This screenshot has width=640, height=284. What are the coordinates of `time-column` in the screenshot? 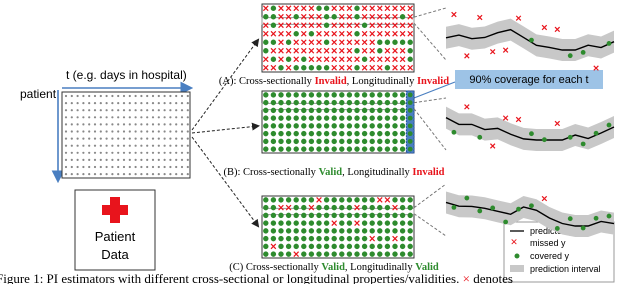 It's located at (410, 122).